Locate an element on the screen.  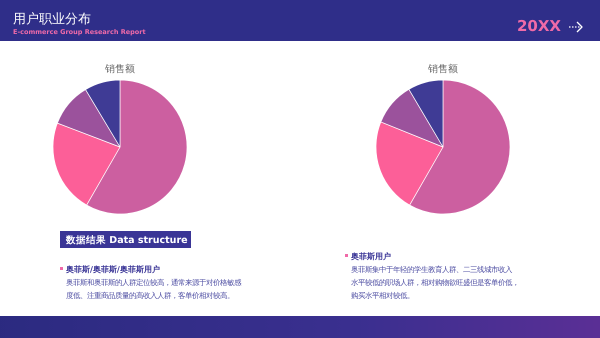
text: 20XX is located at coordinates (539, 26).